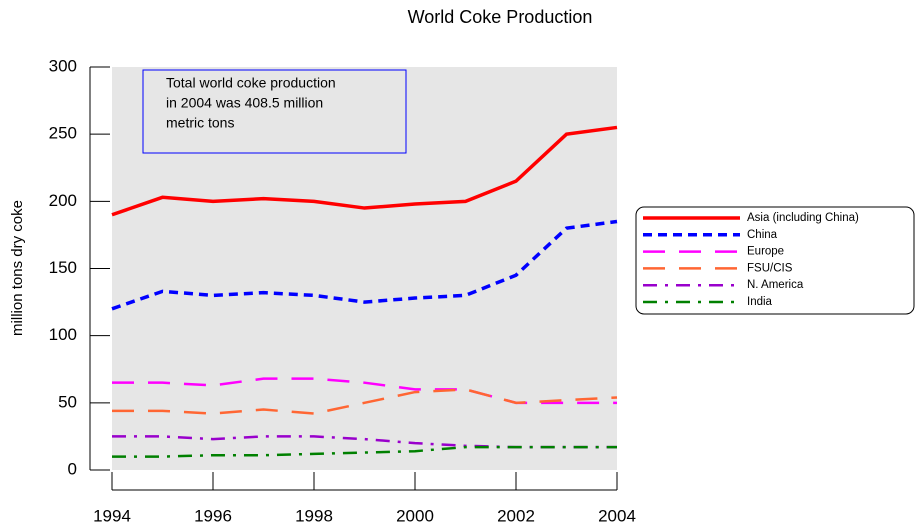 Image resolution: width=915 pixels, height=531 pixels. Describe the element at coordinates (760, 302) in the screenshot. I see `legend-label: India` at that location.